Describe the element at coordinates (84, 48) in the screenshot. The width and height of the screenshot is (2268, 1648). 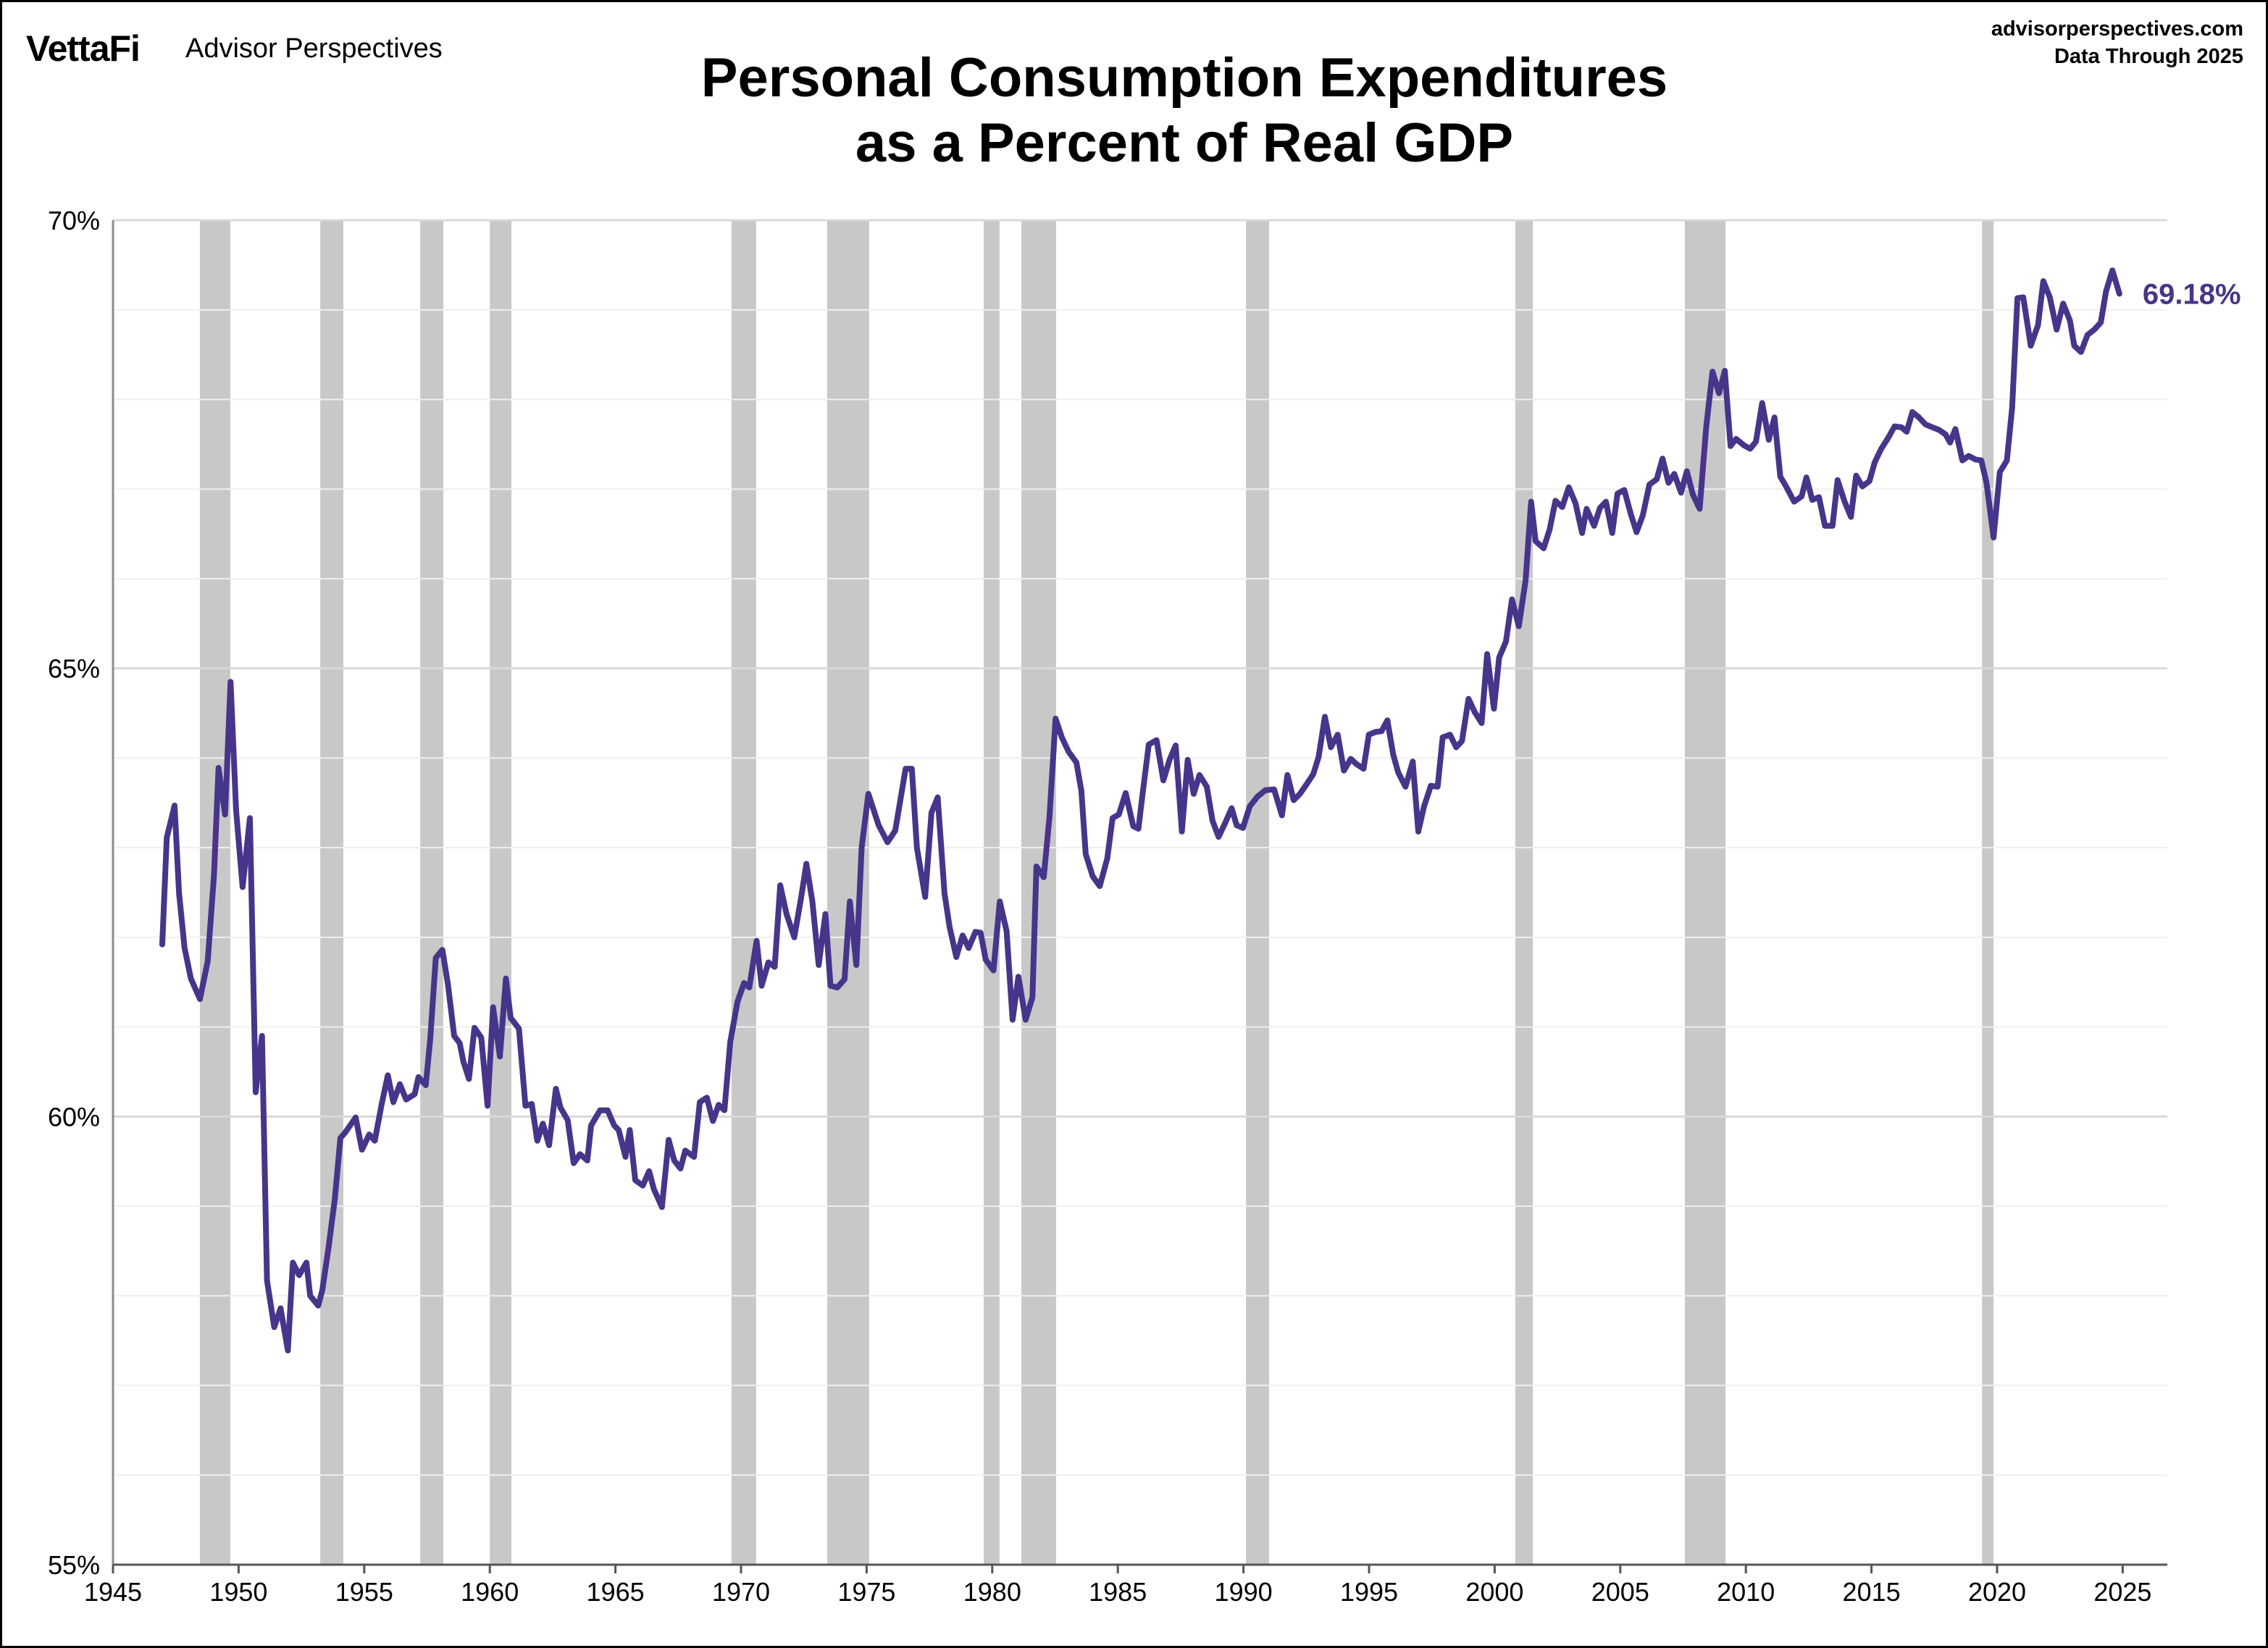
I see `vettafi-logo: VettaFi` at that location.